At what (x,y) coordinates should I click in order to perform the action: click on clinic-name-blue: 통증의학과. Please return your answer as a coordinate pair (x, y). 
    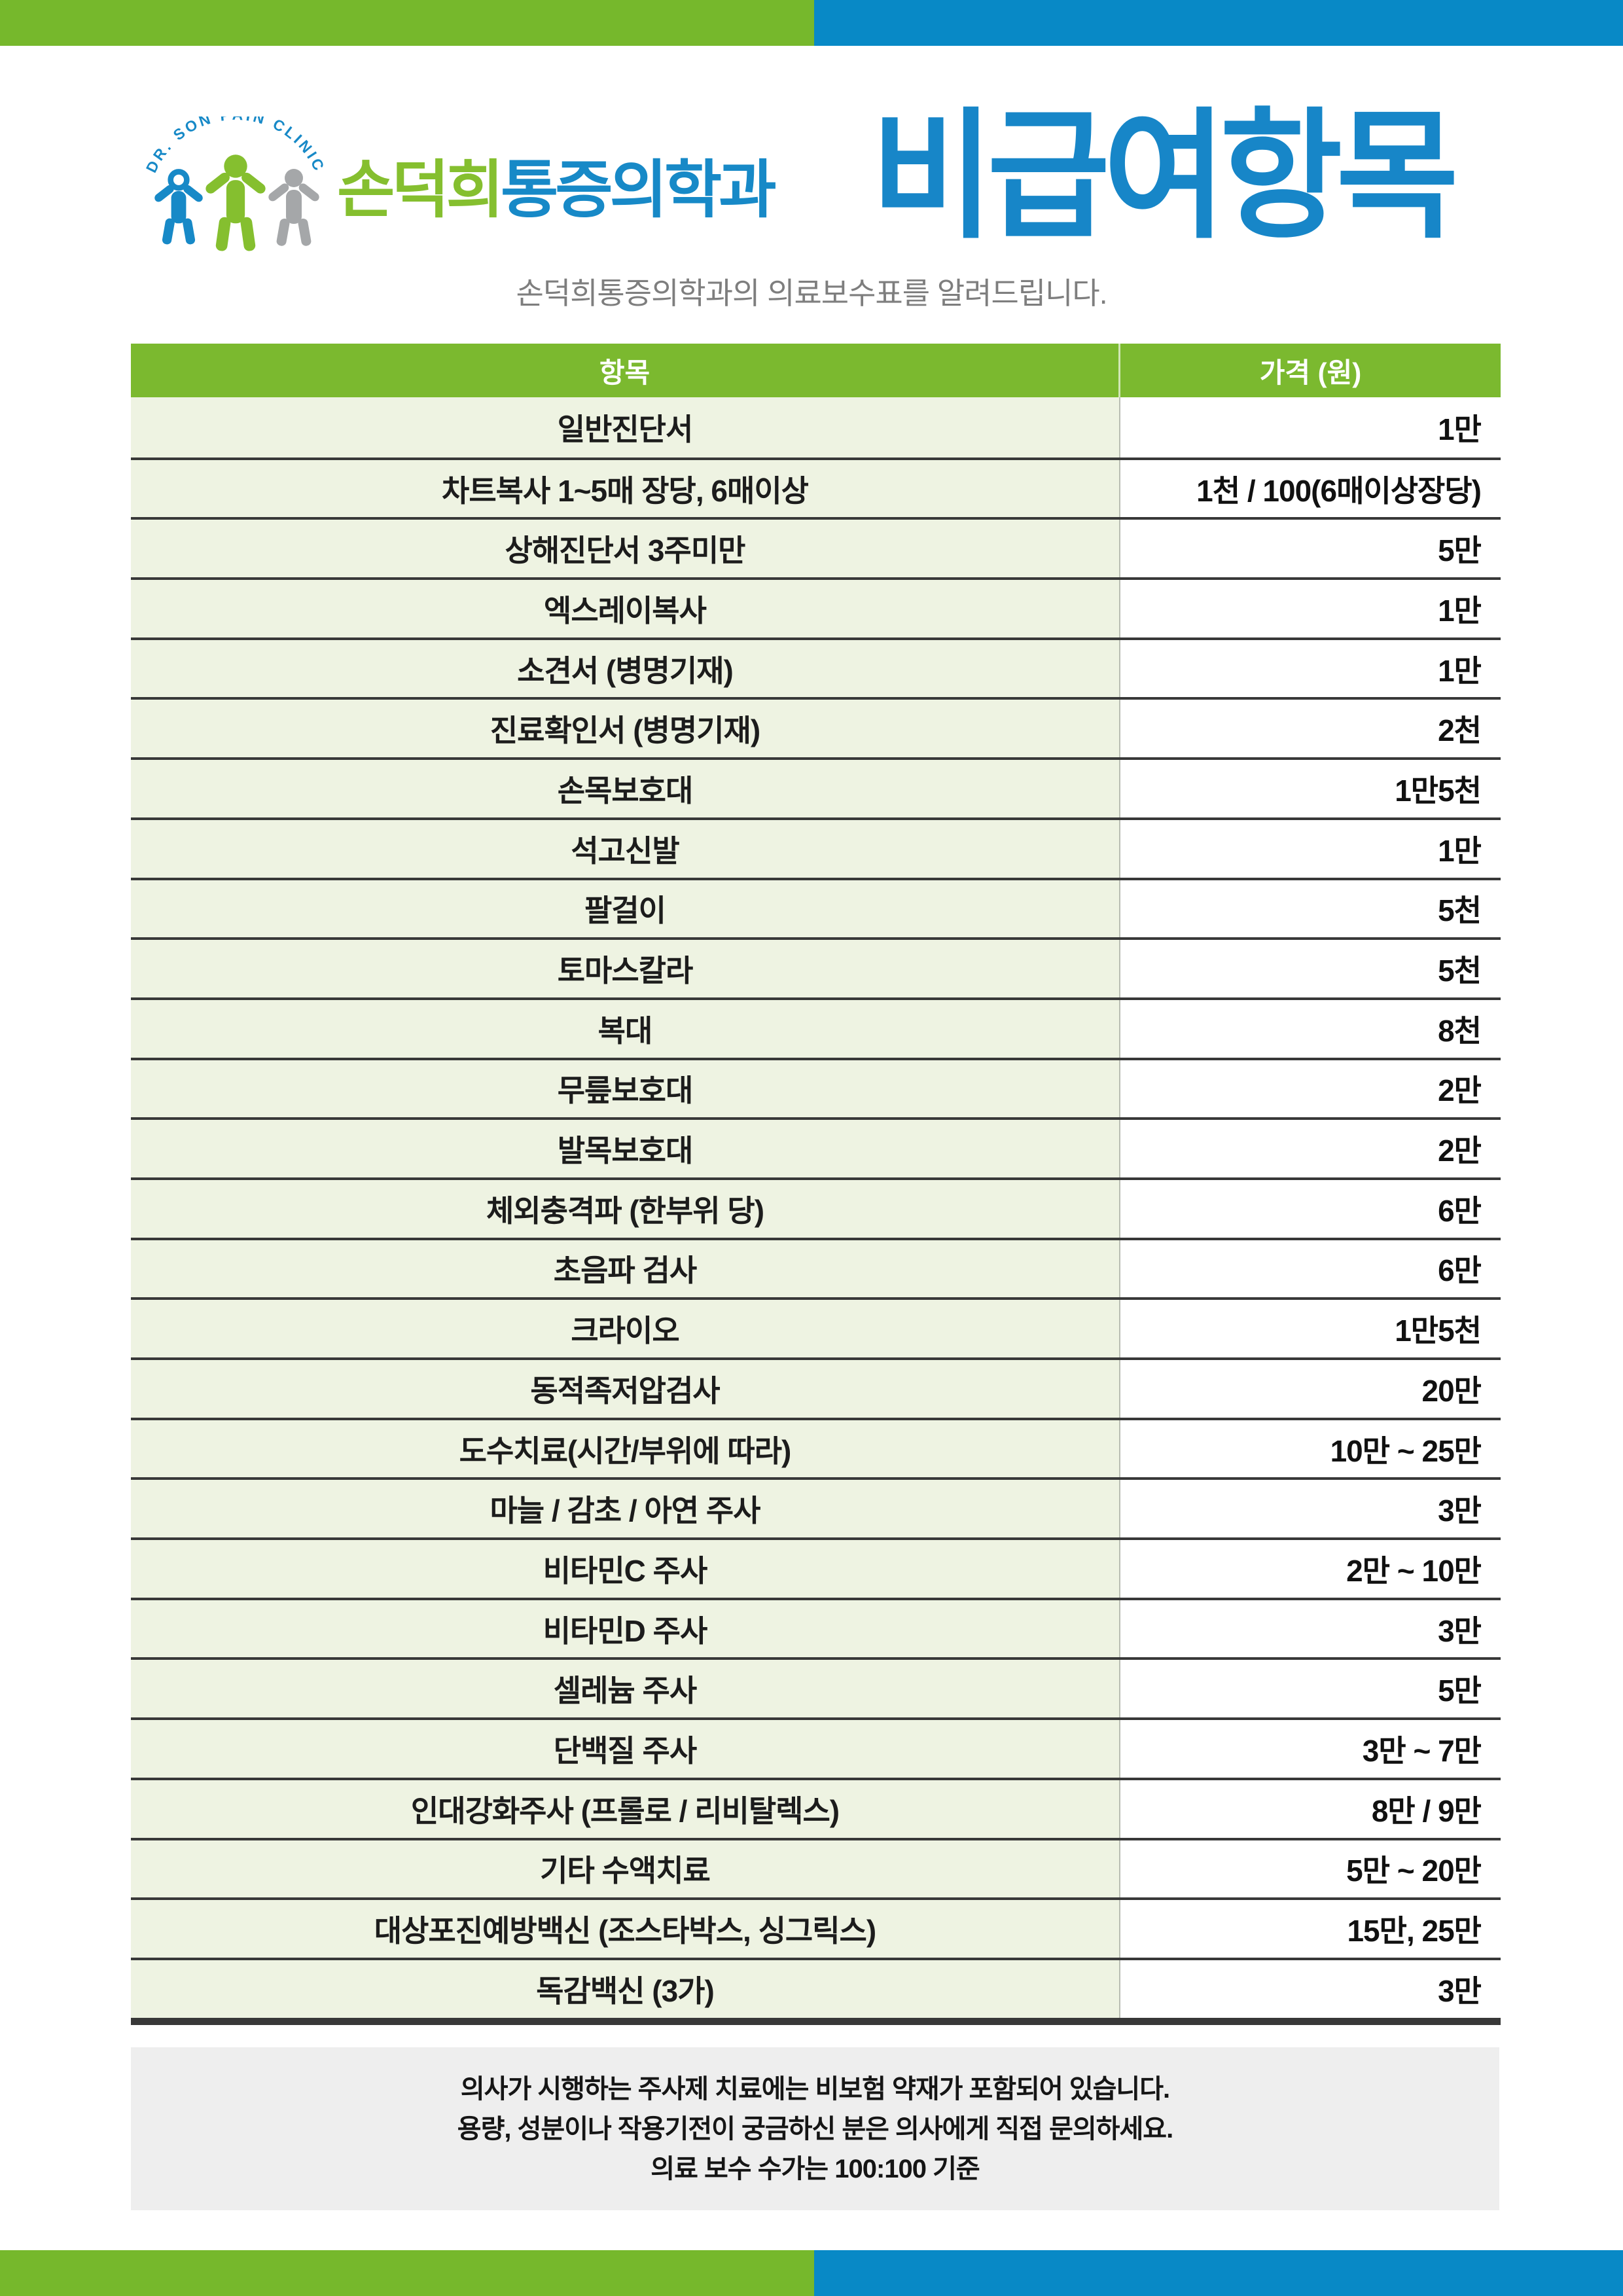
    Looking at the image, I should click on (638, 190).